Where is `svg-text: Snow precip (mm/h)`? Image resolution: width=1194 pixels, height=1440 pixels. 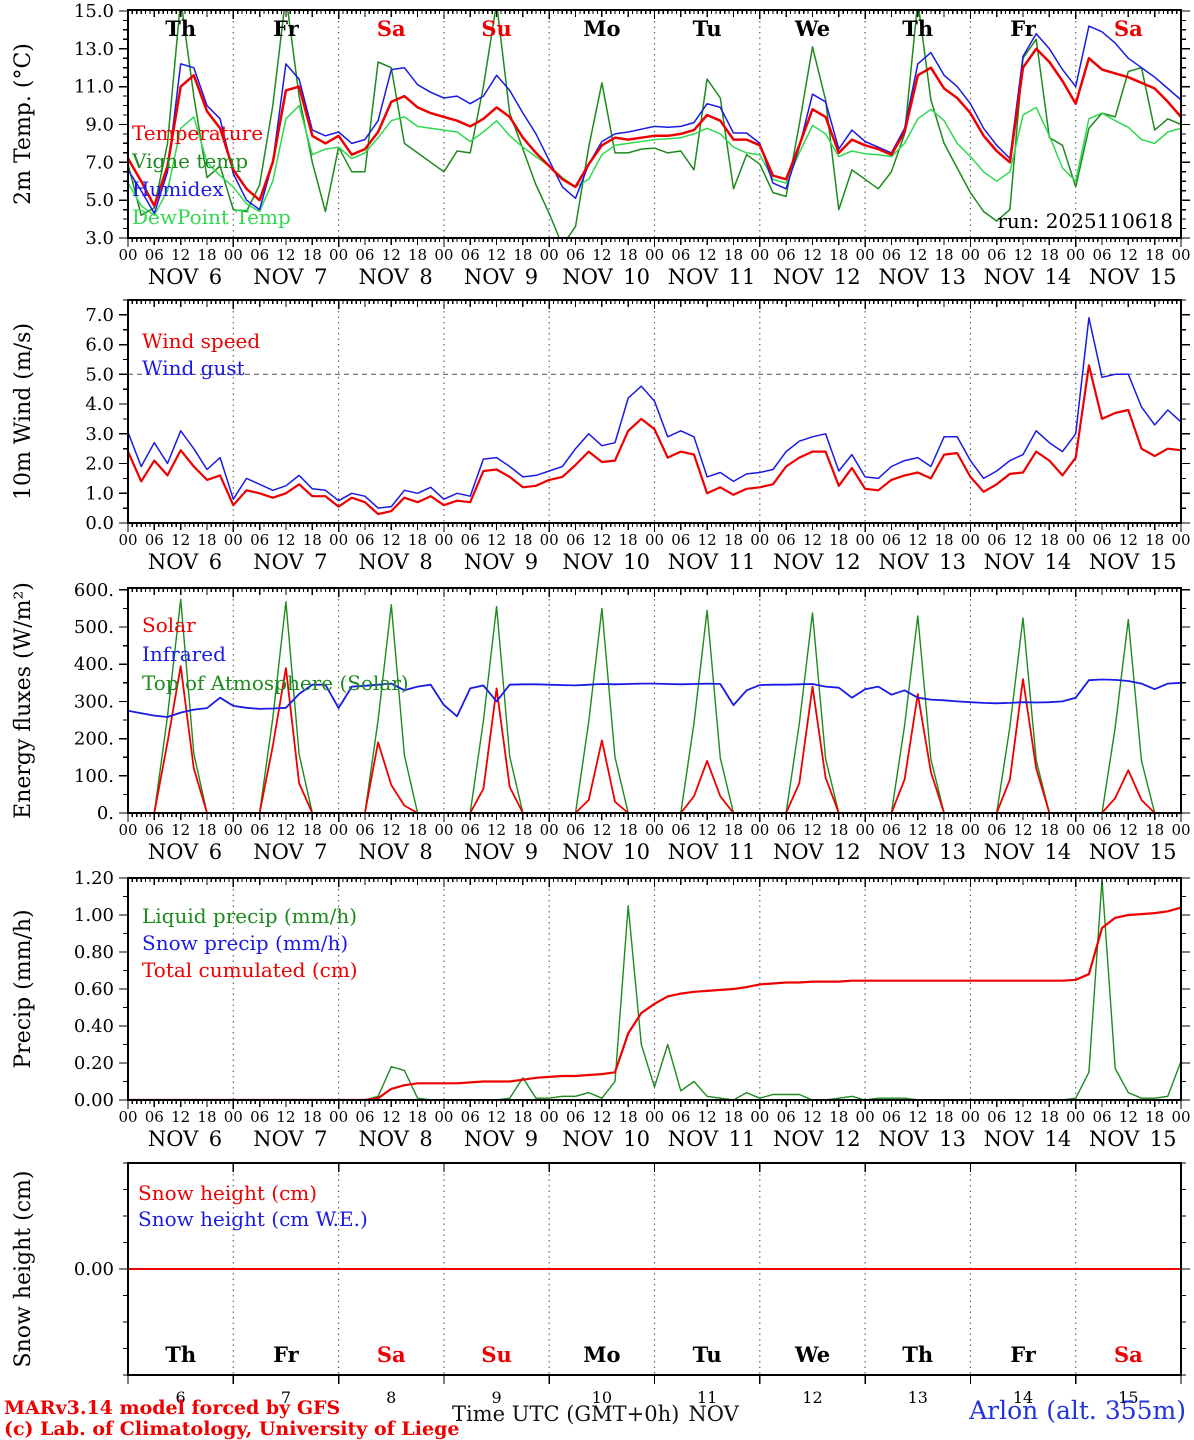 svg-text: Snow precip (mm/h) is located at coordinates (245, 943).